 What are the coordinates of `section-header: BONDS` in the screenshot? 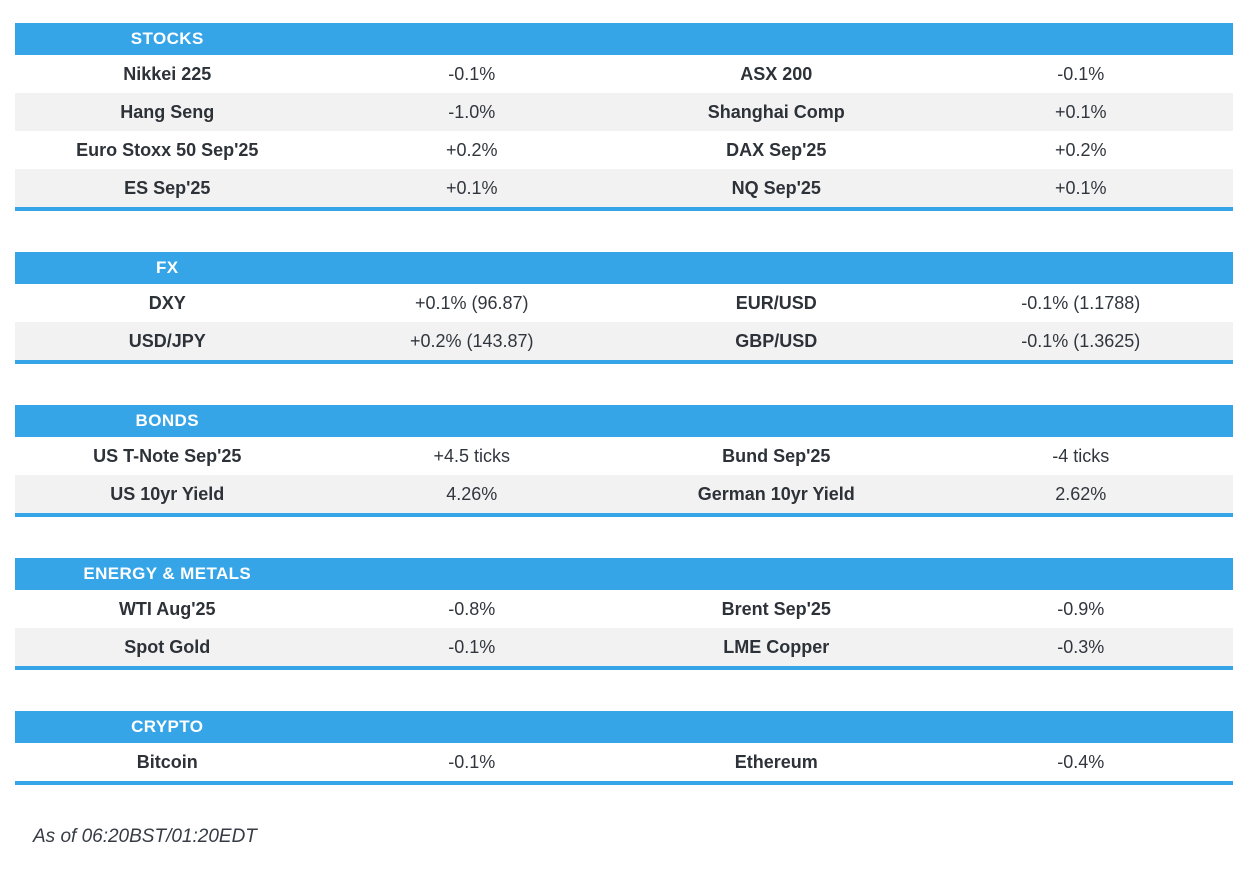 It's located at (624, 421).